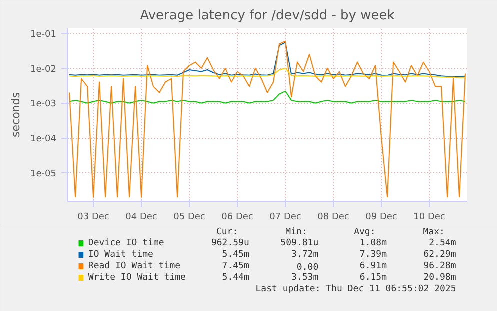 This screenshot has height=311, width=497. I want to click on x-tick-label: 08 Dec, so click(334, 217).